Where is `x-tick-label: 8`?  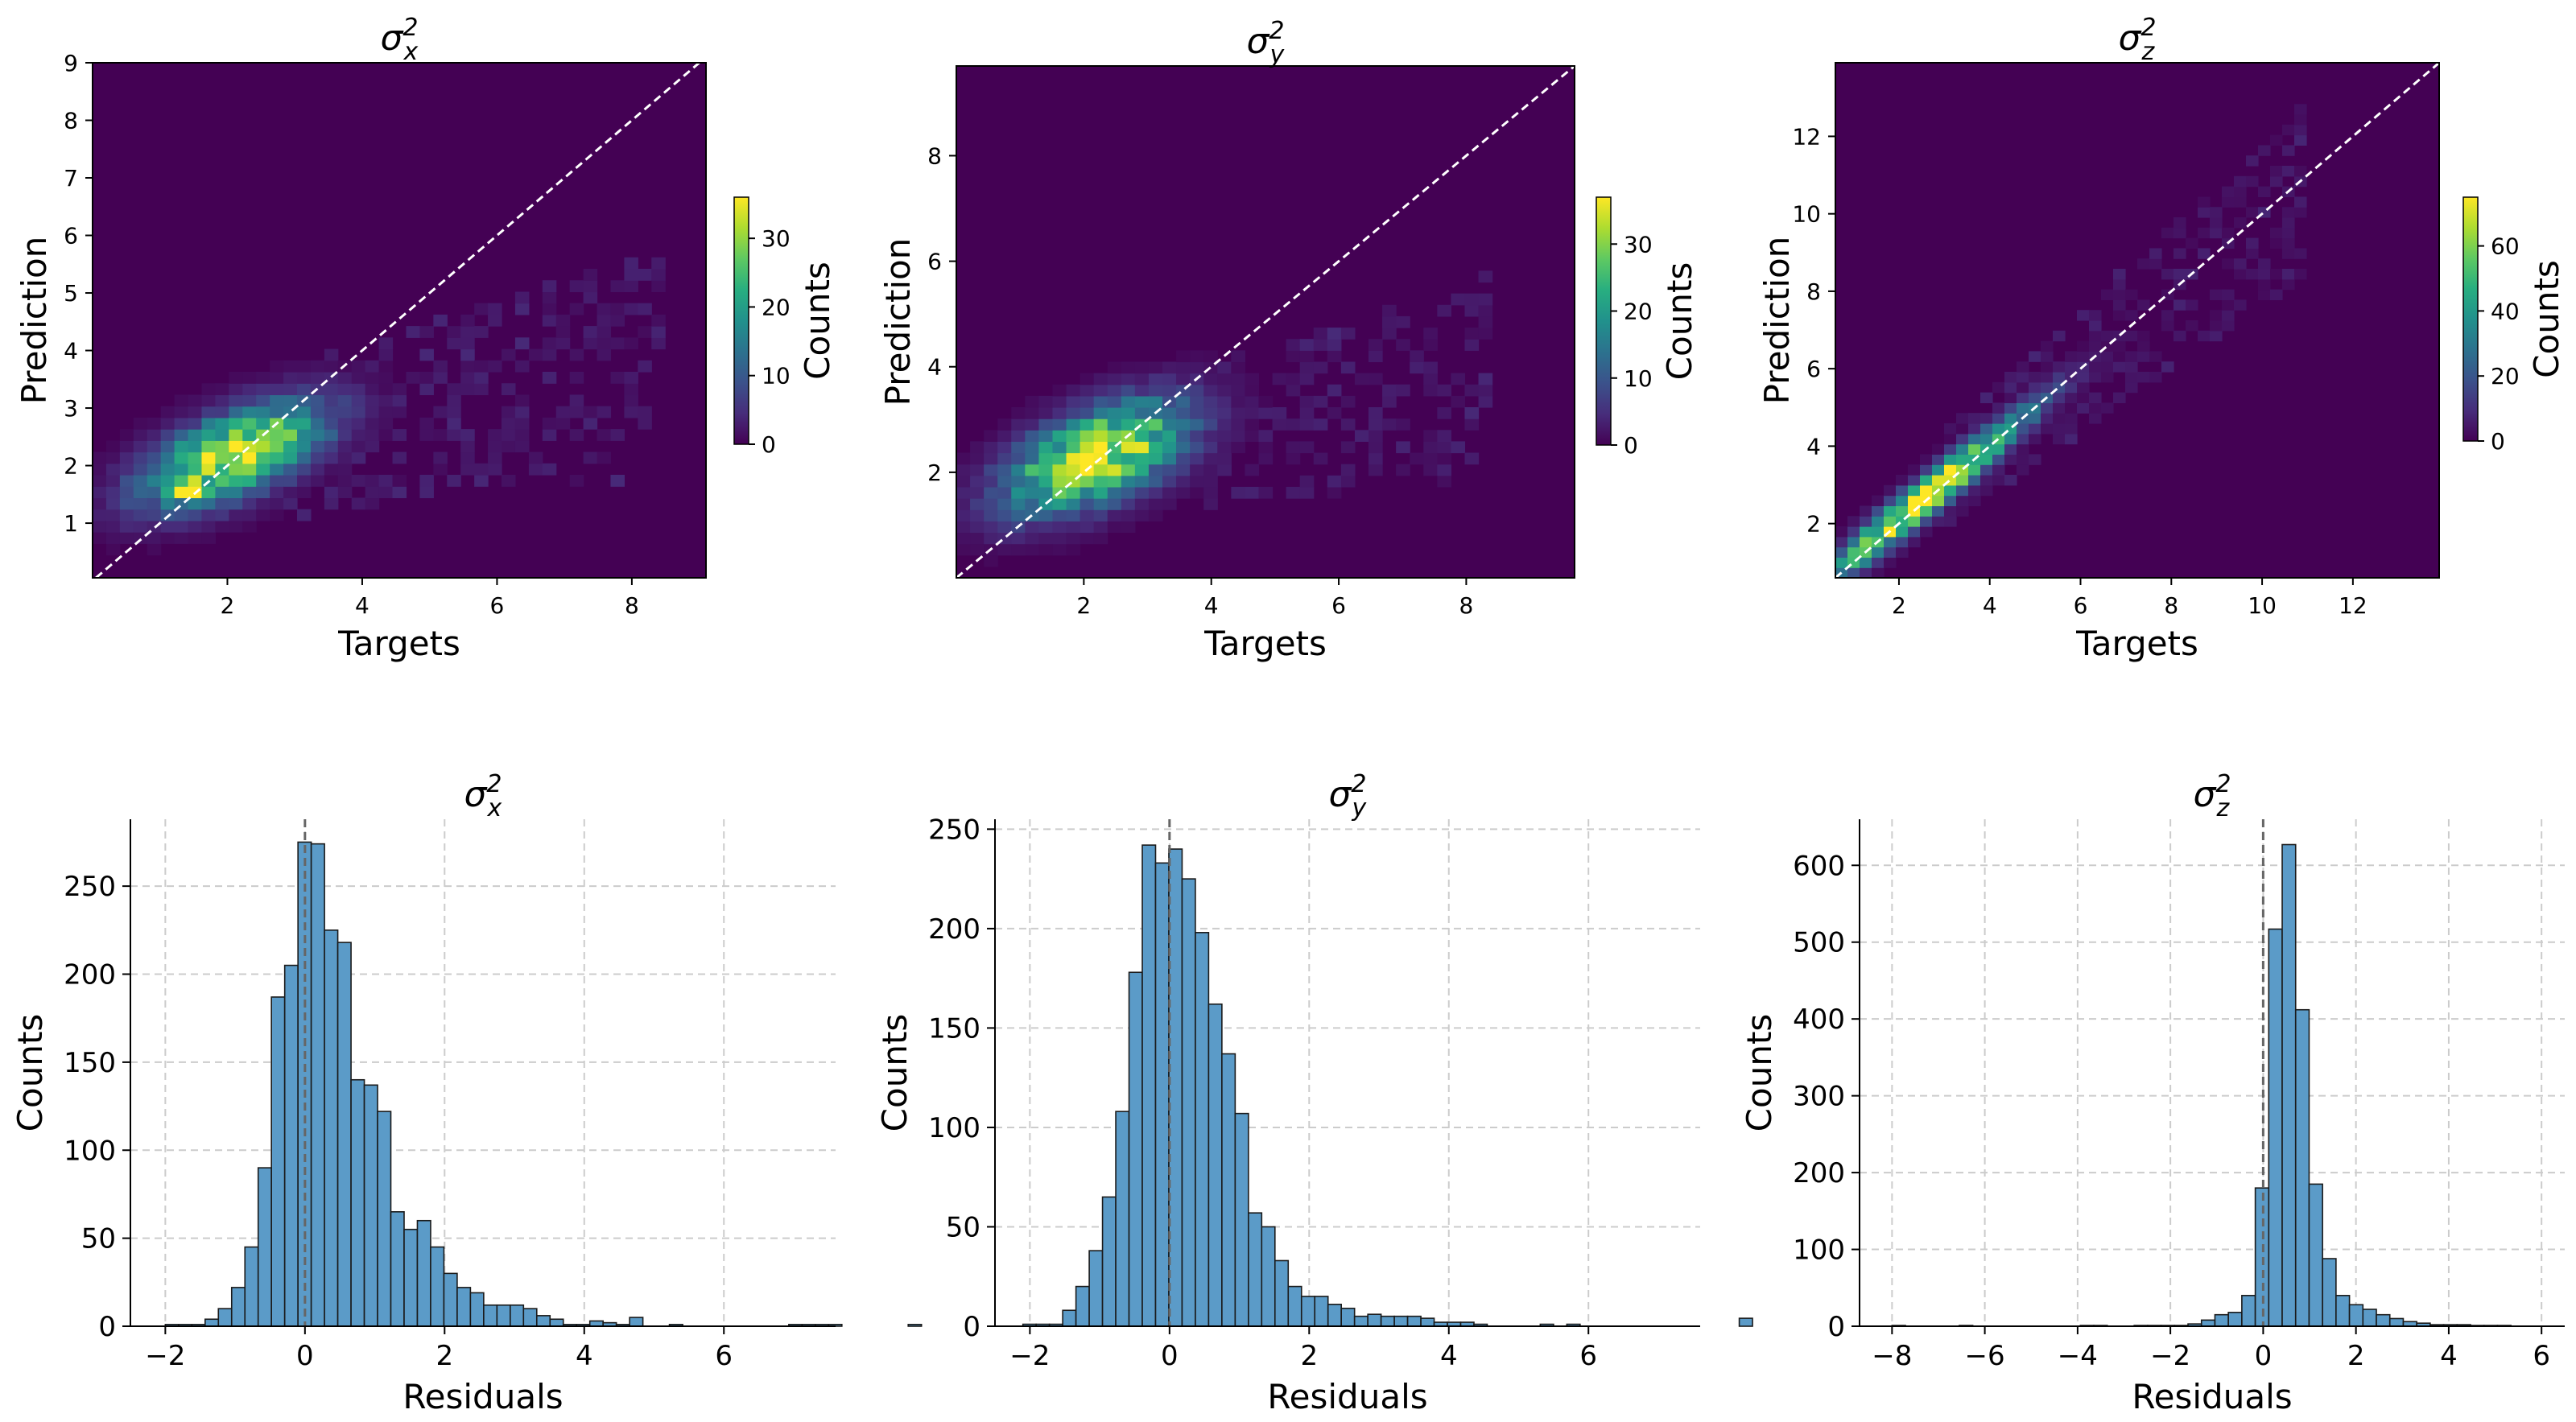 x-tick-label: 8 is located at coordinates (2171, 605).